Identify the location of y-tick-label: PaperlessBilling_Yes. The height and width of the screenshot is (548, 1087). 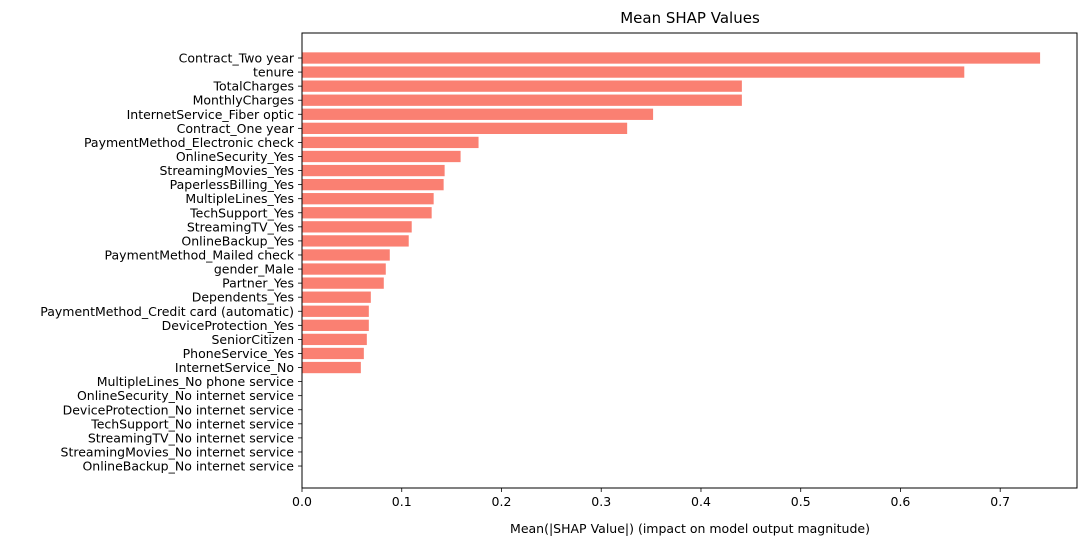
(232, 184).